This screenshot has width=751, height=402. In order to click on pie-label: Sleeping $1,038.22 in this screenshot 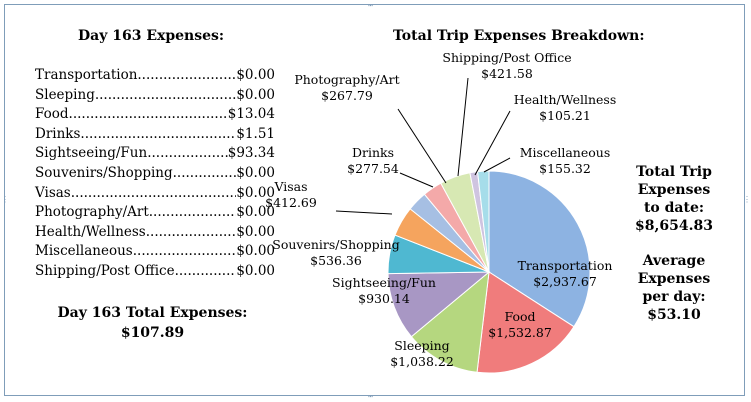, I will do `click(422, 353)`.